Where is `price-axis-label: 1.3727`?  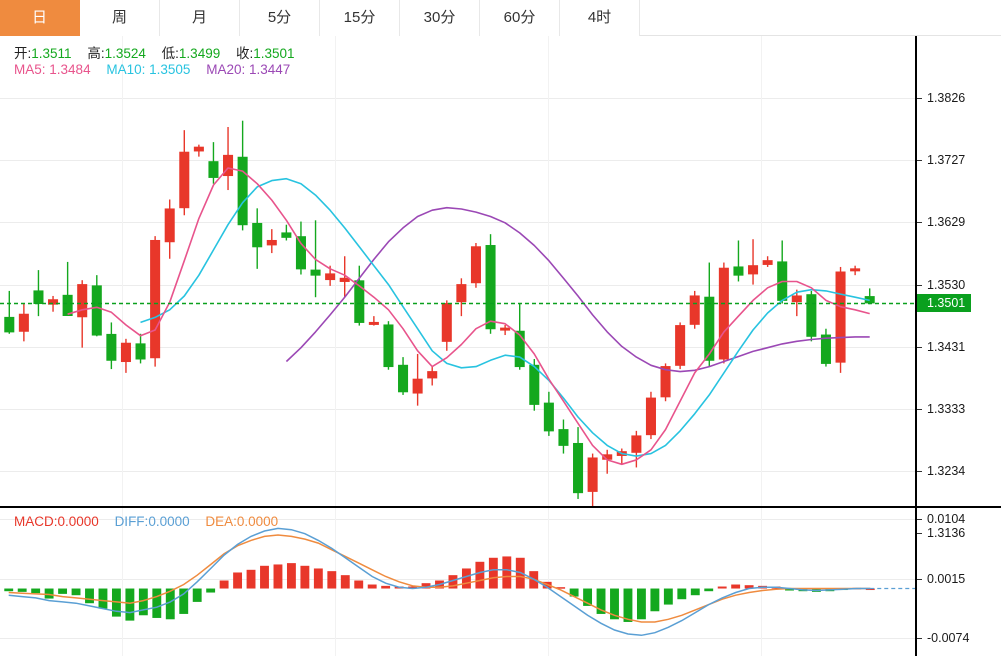
price-axis-label: 1.3727 is located at coordinates (946, 160).